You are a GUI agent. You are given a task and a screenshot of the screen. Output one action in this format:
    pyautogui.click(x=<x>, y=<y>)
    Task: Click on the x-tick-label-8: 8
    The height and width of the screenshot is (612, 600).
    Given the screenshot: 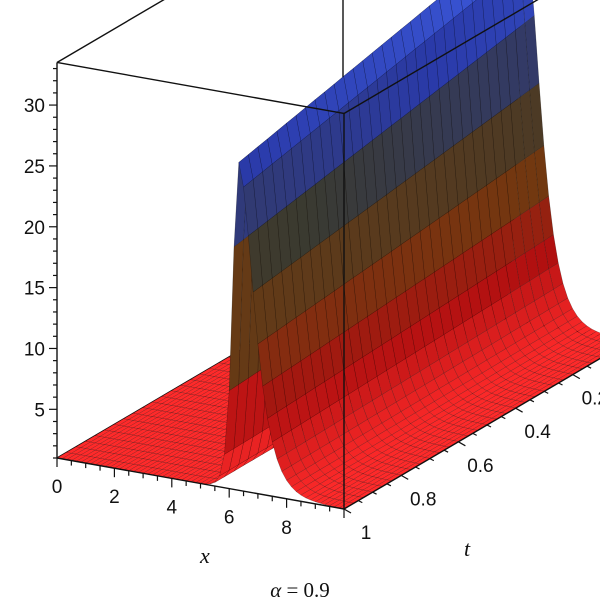 What is the action you would take?
    pyautogui.click(x=286, y=528)
    